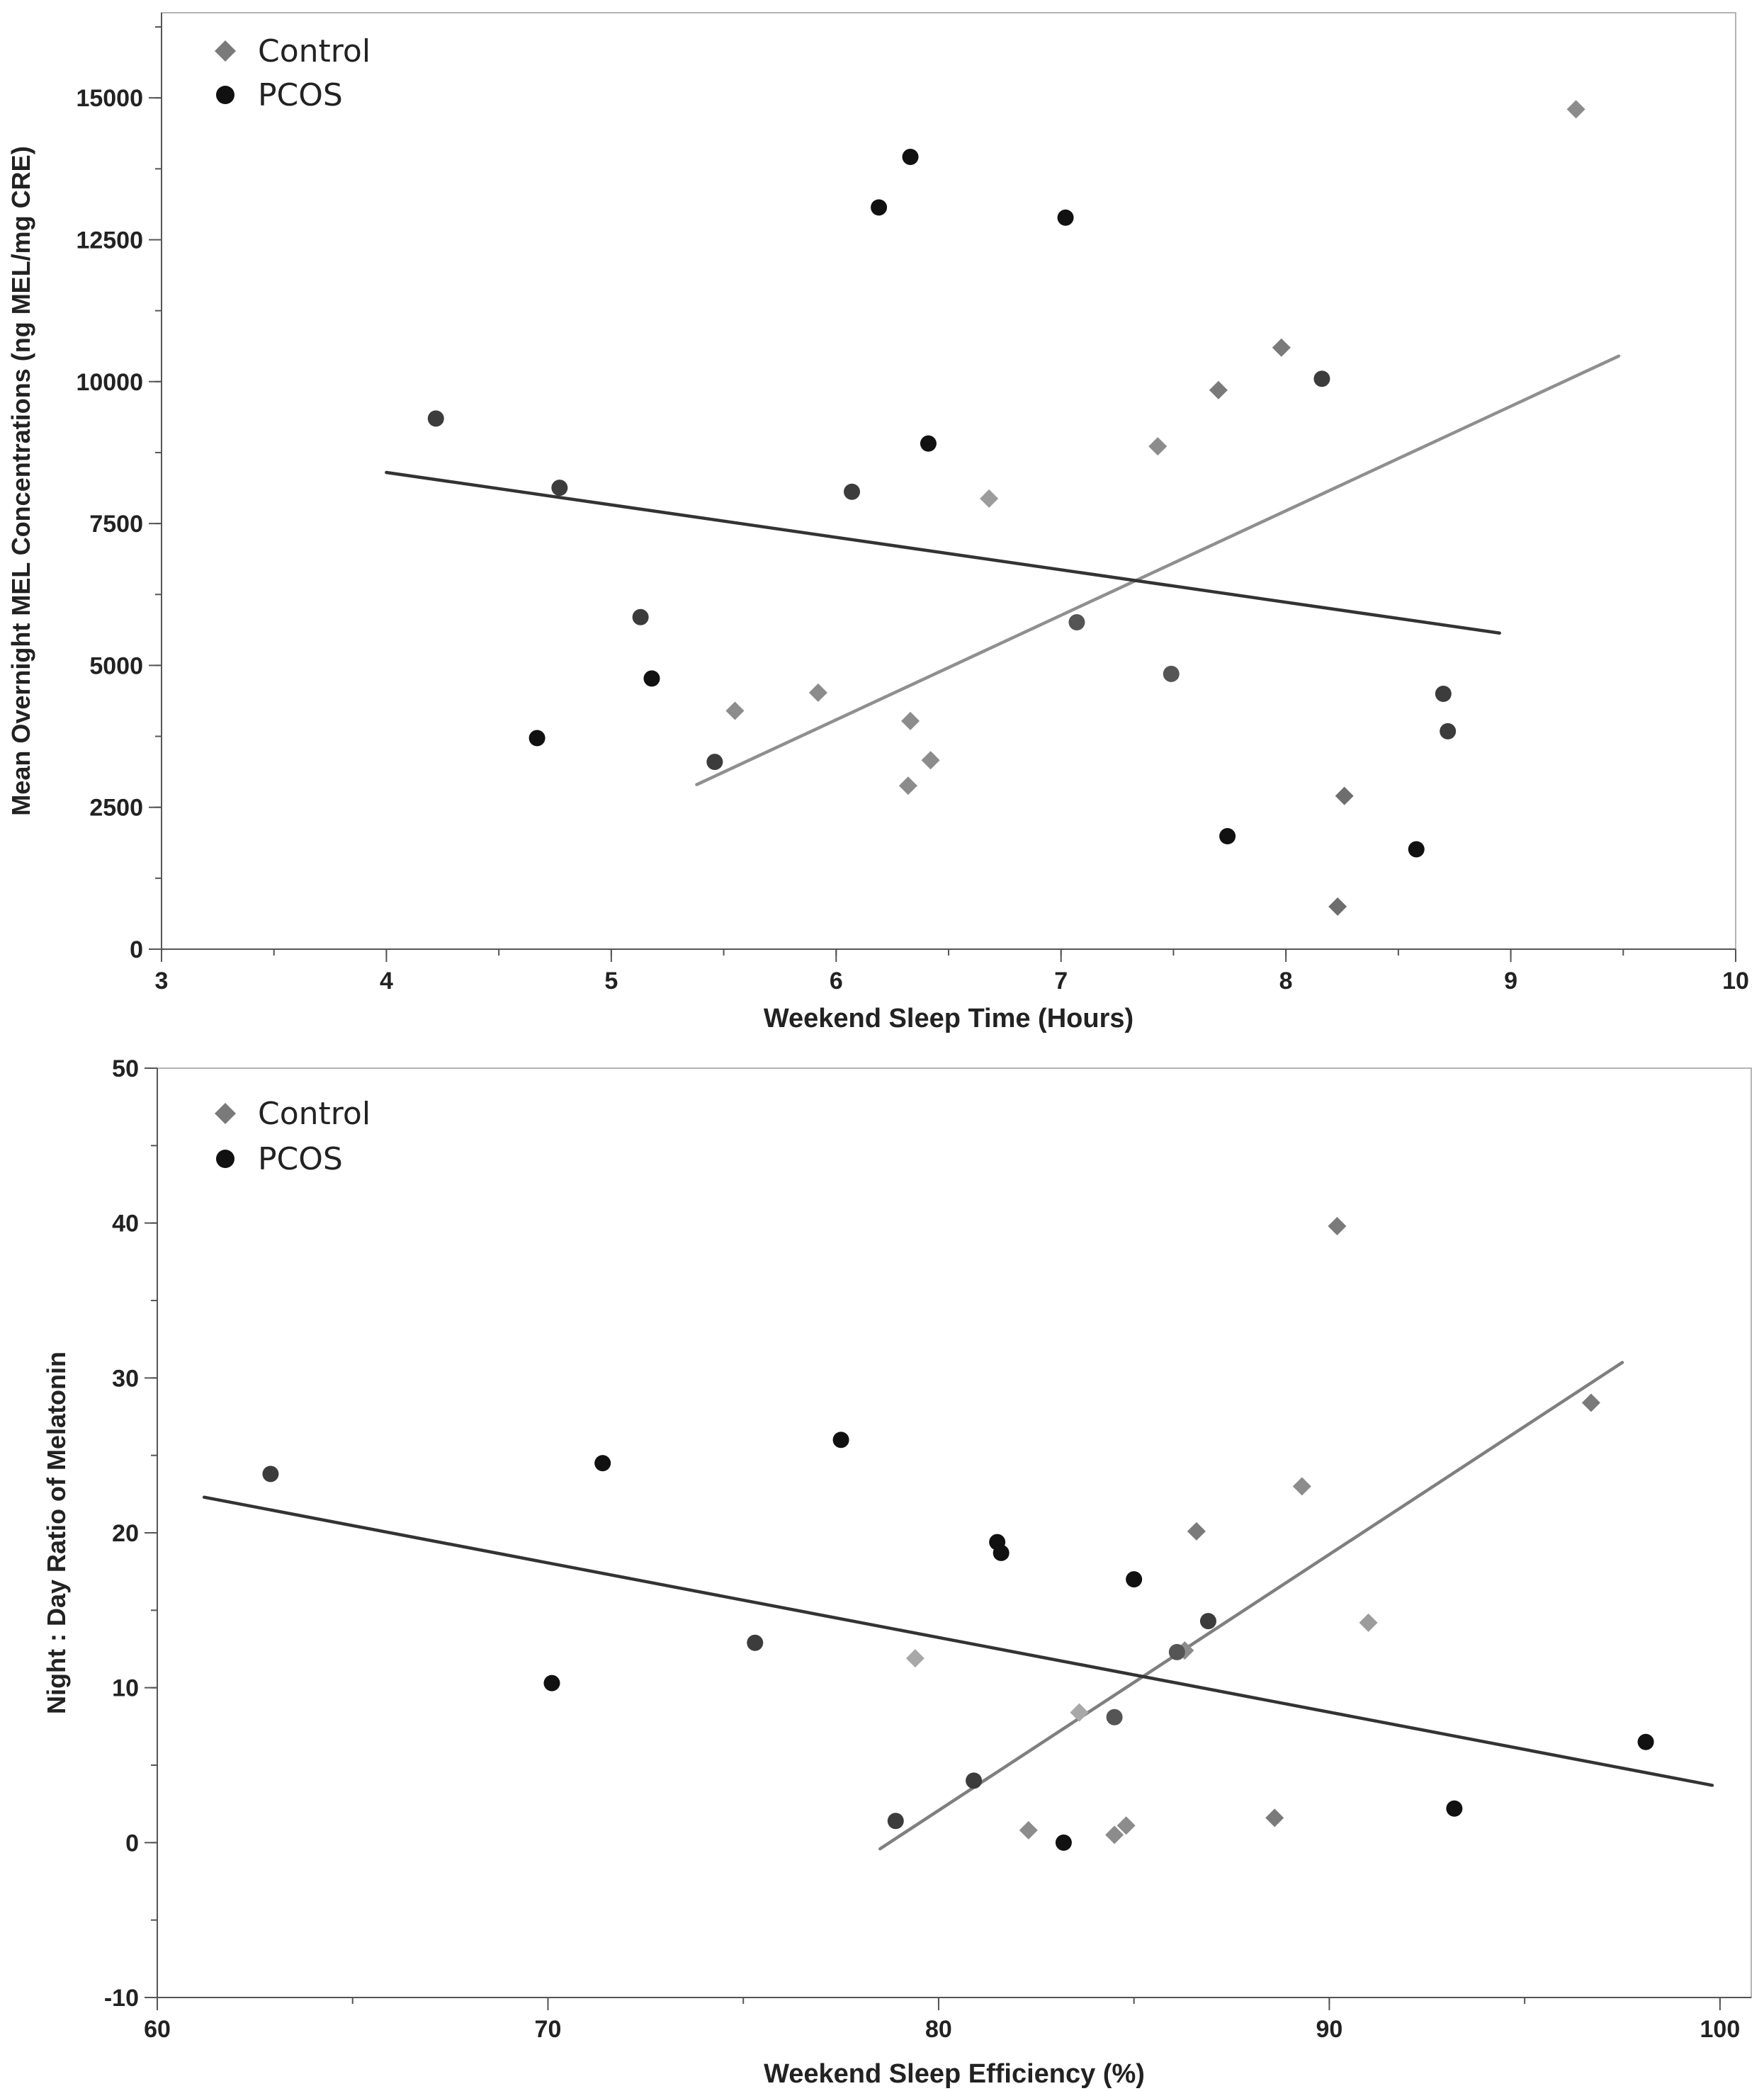 The height and width of the screenshot is (2091, 1764). Describe the element at coordinates (56, 1533) in the screenshot. I see `y-axis-title: Night : Day Ratio of Melatonin` at that location.